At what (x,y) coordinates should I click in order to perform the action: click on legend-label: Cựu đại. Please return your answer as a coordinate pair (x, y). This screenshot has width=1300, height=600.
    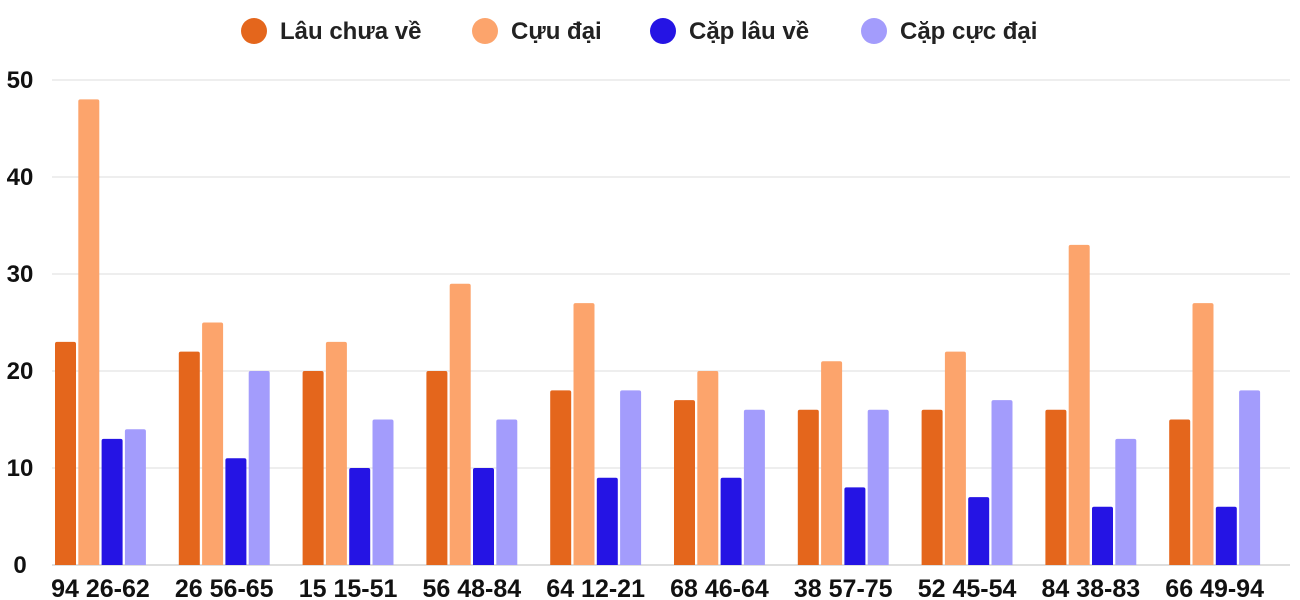
    Looking at the image, I should click on (556, 31).